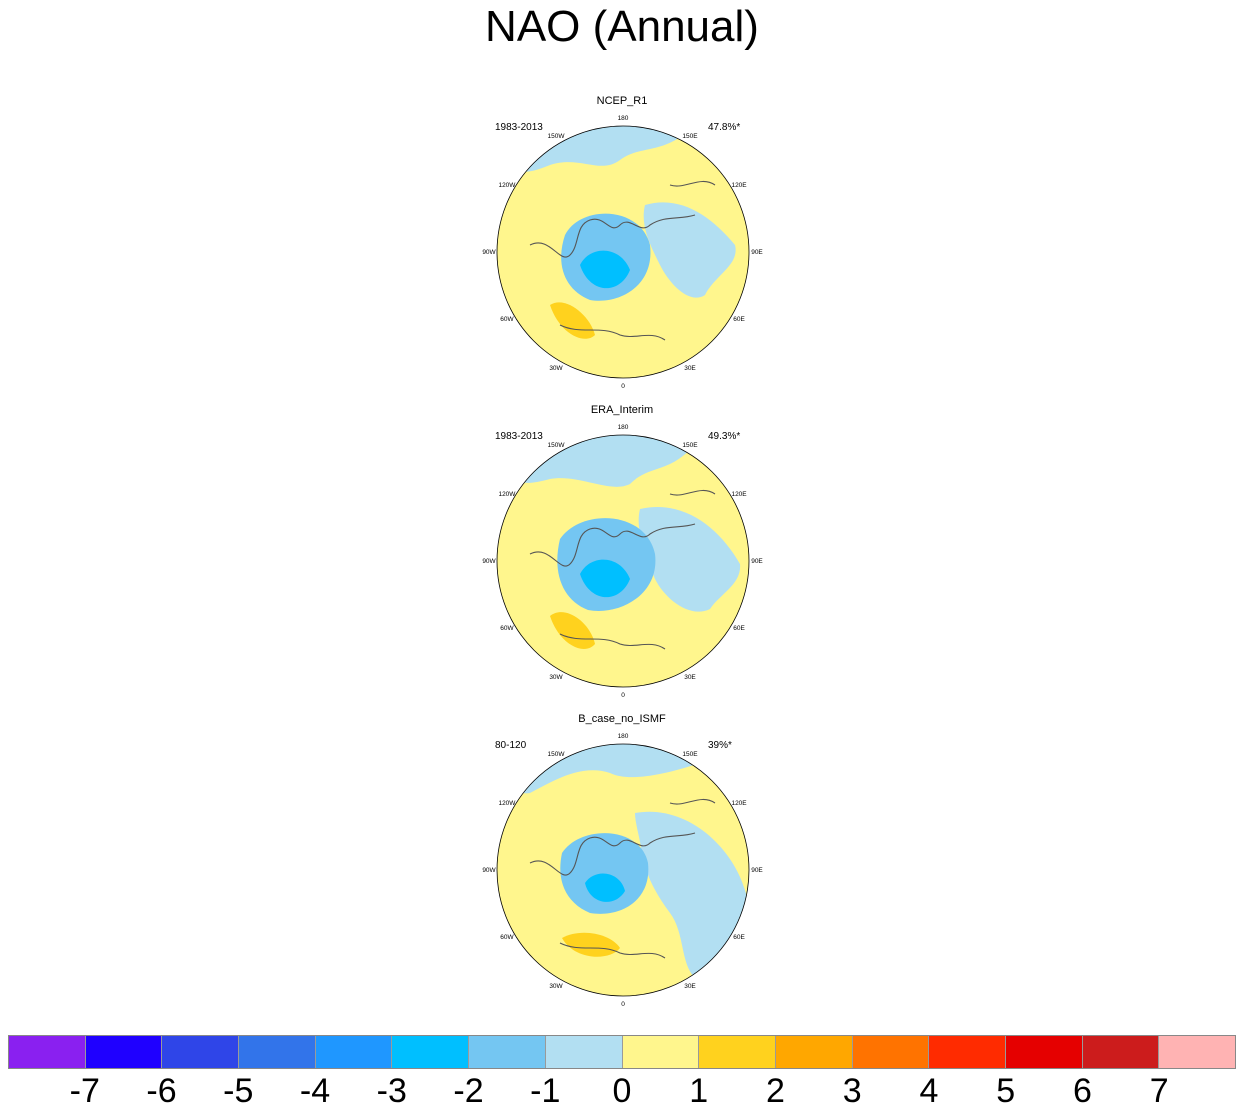 The width and height of the screenshot is (1244, 1116). Describe the element at coordinates (84, 1091) in the screenshot. I see `colorbar-tick-label: -7` at that location.